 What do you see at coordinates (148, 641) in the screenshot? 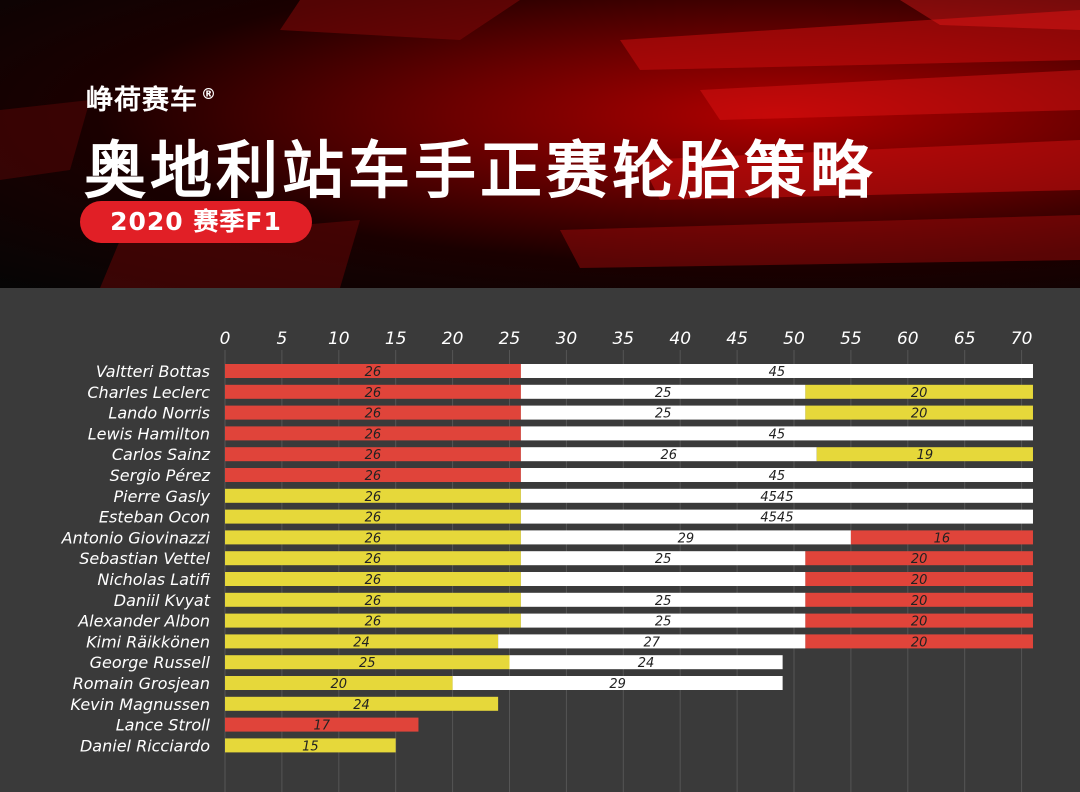
I see `driver-name: Kimi Räikkönen` at bounding box center [148, 641].